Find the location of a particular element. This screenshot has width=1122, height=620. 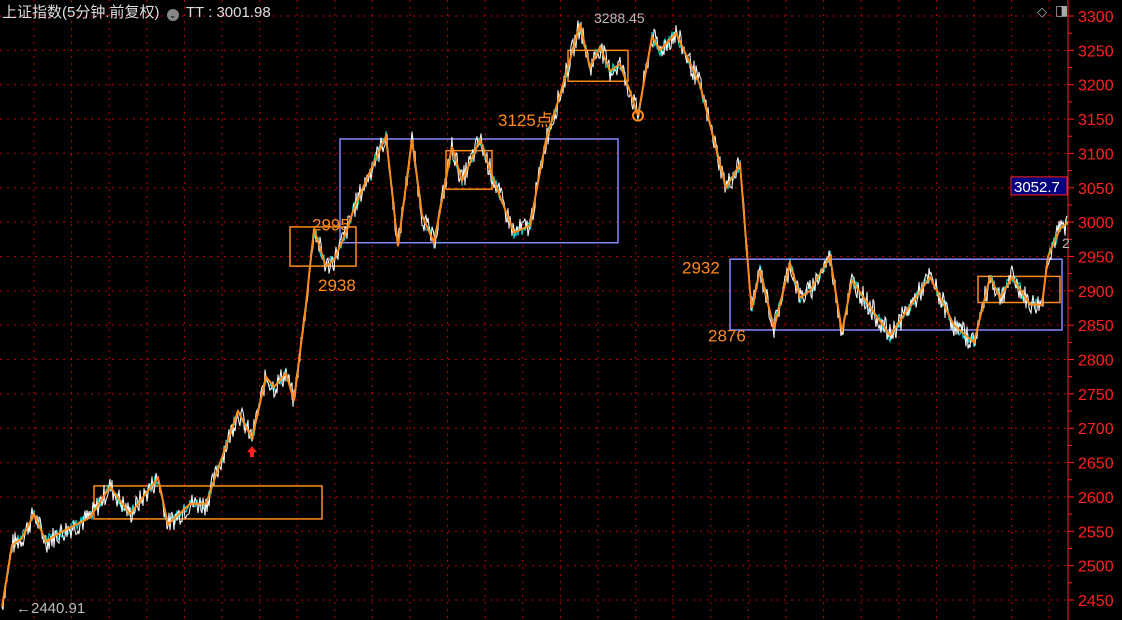

current-price-tag is located at coordinates (1039, 186).